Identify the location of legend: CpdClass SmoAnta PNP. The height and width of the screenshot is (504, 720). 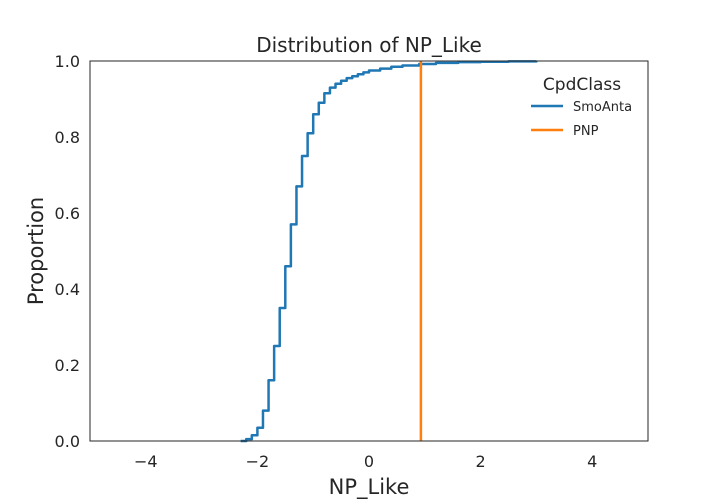
(581, 107).